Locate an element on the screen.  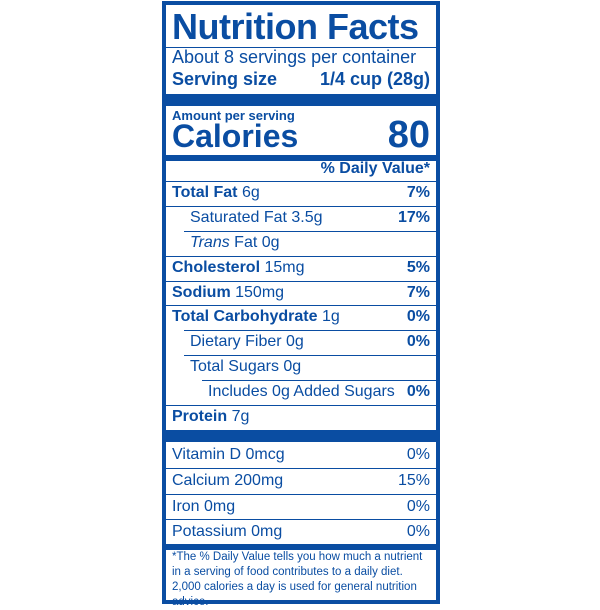
vitamin-amount: 0mcg is located at coordinates (265, 454).